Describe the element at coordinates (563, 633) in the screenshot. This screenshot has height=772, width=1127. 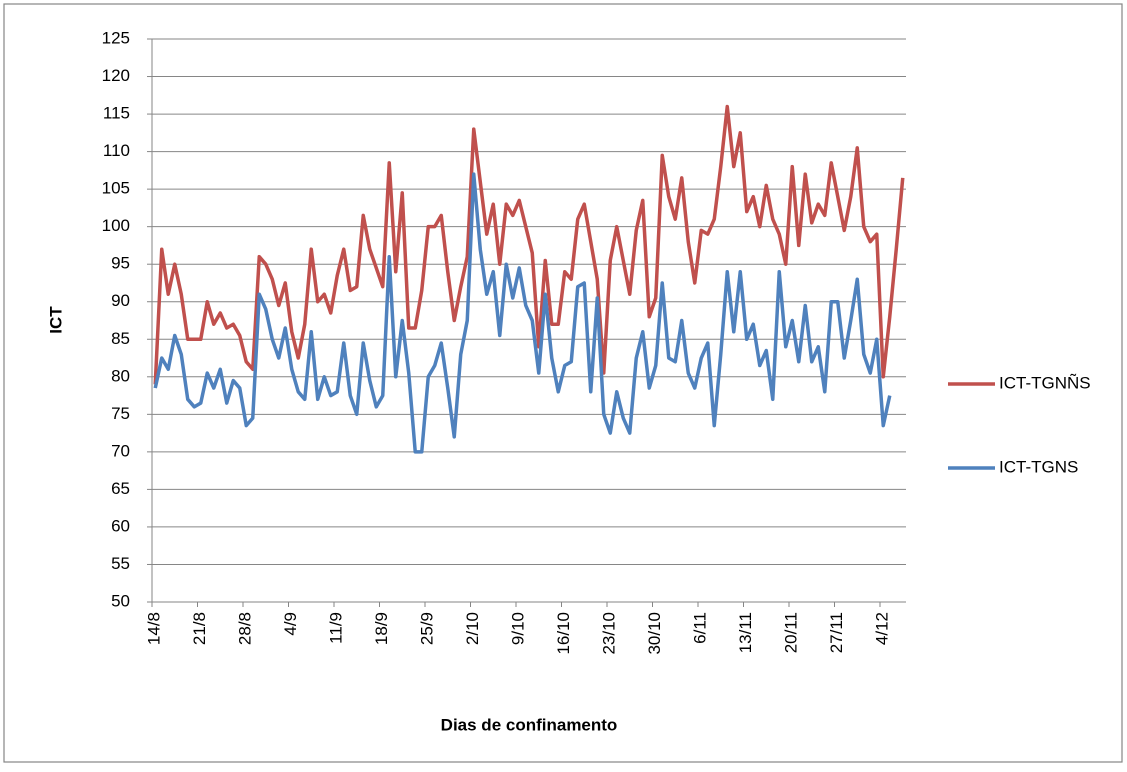
I see `x-tick-label: 16/10` at that location.